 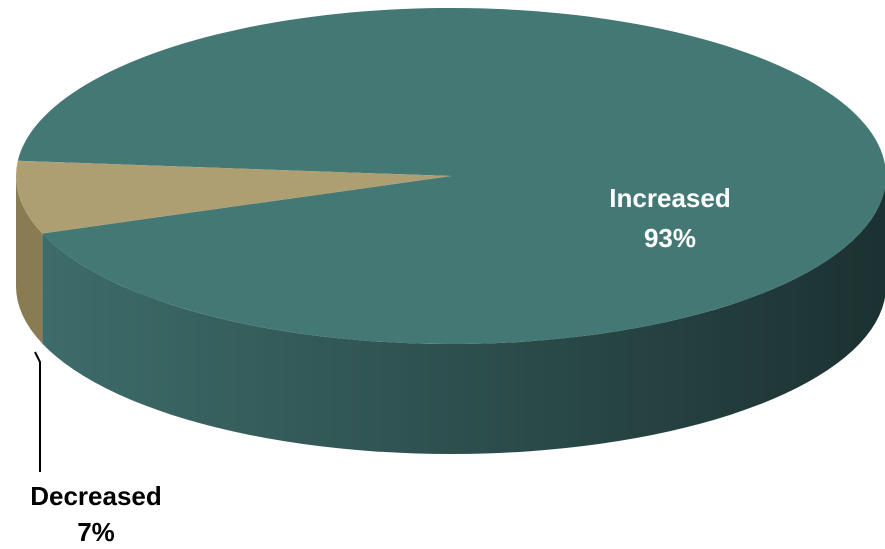 I want to click on slice-value-increased: 93%, so click(x=670, y=238).